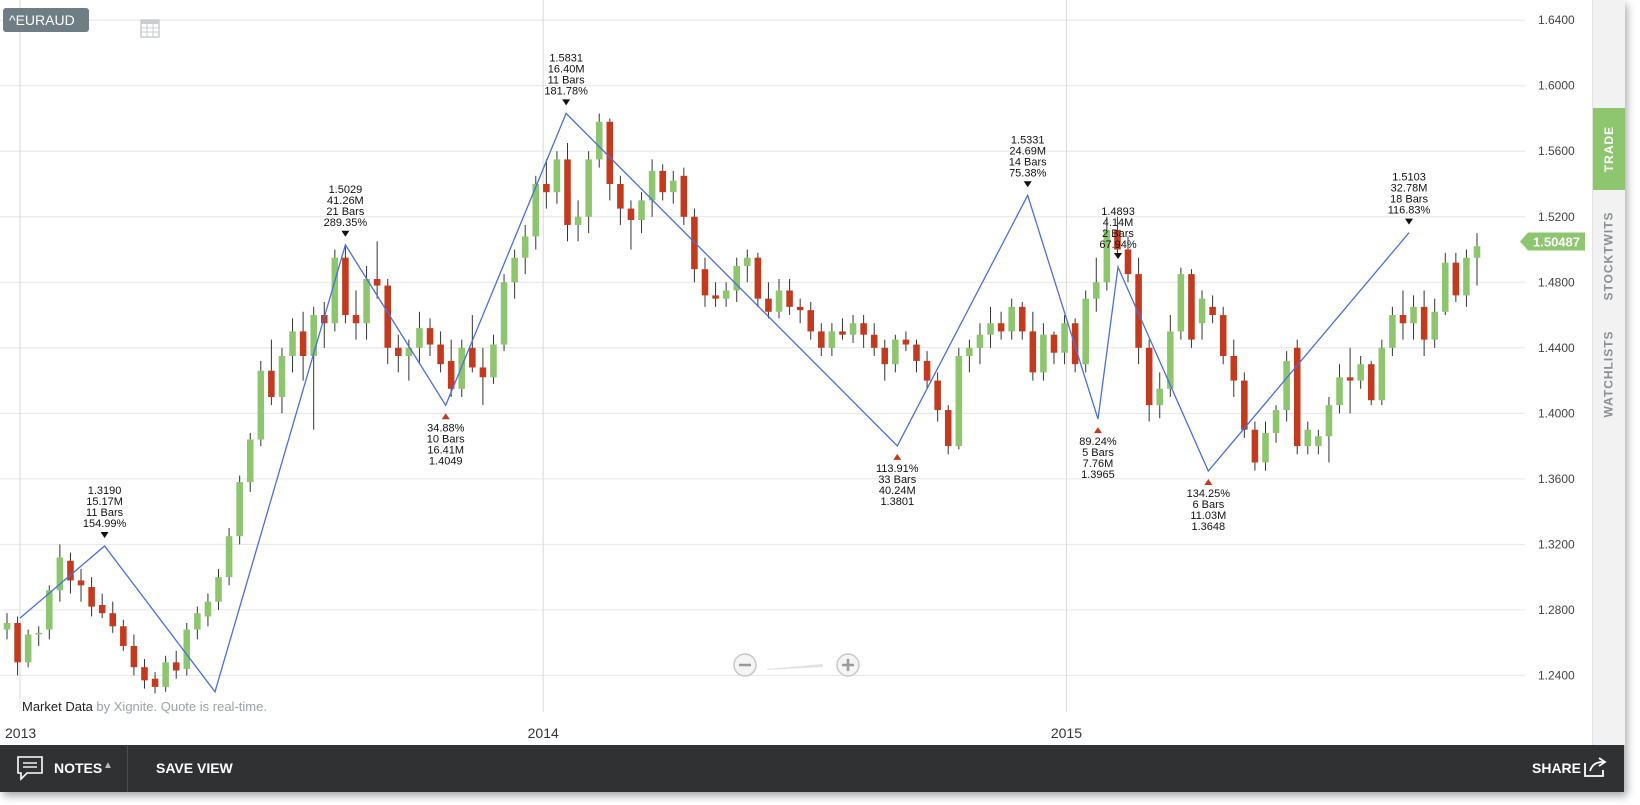 This screenshot has height=805, width=1640. I want to click on right-sidebar: TRADE STOCKTWITS WATCHLISTS, so click(1608, 372).